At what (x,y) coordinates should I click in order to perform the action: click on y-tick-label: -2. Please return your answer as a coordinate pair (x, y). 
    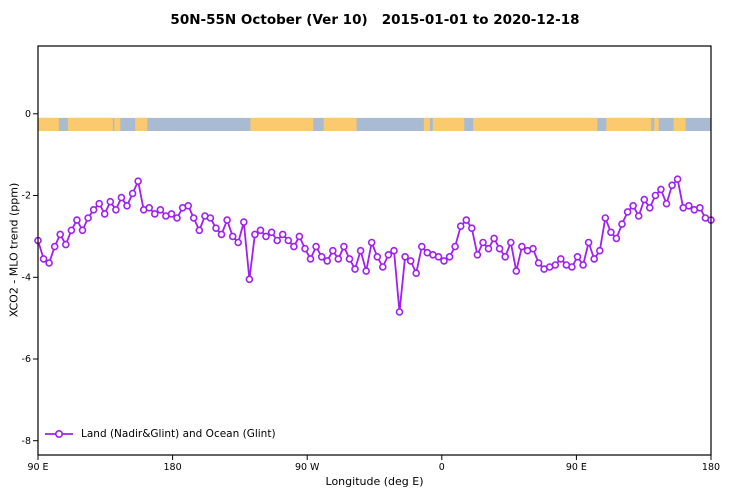
    Looking at the image, I should click on (26, 196).